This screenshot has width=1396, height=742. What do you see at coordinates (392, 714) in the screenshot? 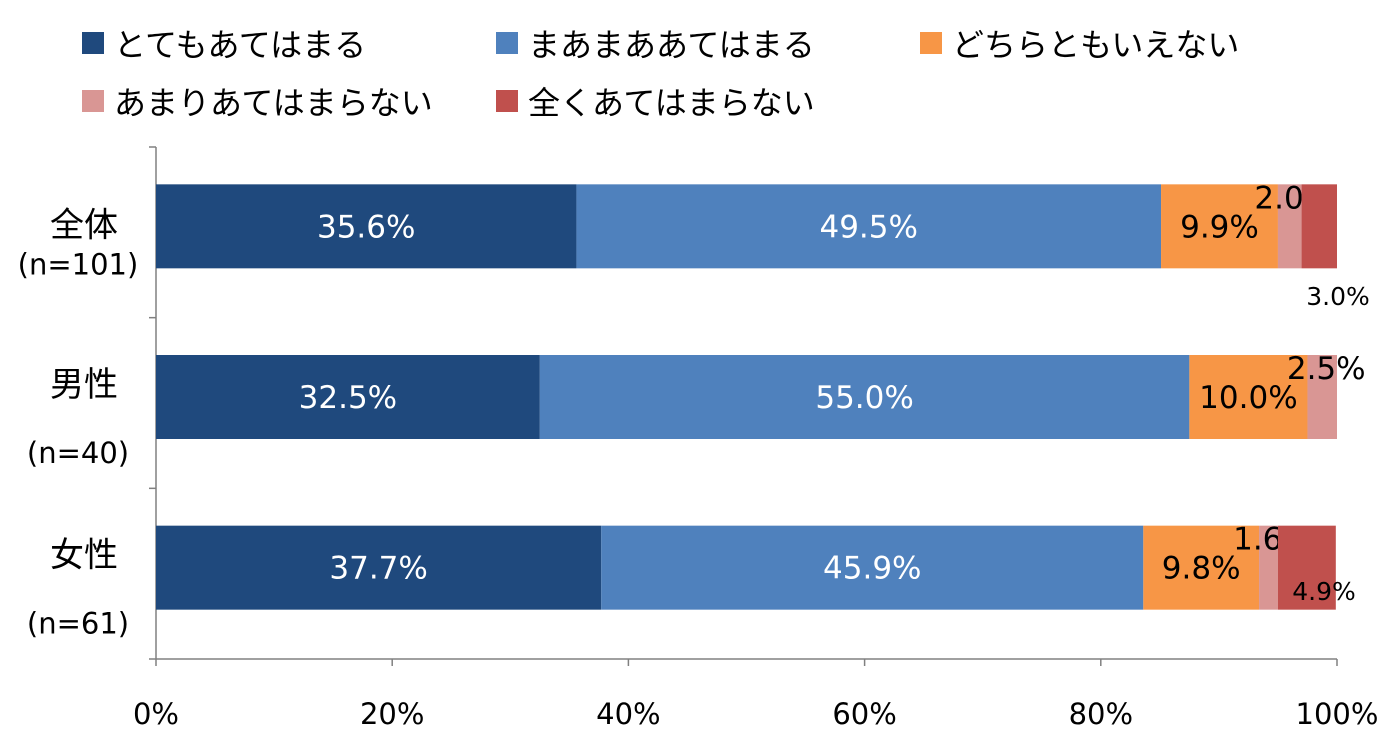
I see `x-tick-label: 20%` at bounding box center [392, 714].